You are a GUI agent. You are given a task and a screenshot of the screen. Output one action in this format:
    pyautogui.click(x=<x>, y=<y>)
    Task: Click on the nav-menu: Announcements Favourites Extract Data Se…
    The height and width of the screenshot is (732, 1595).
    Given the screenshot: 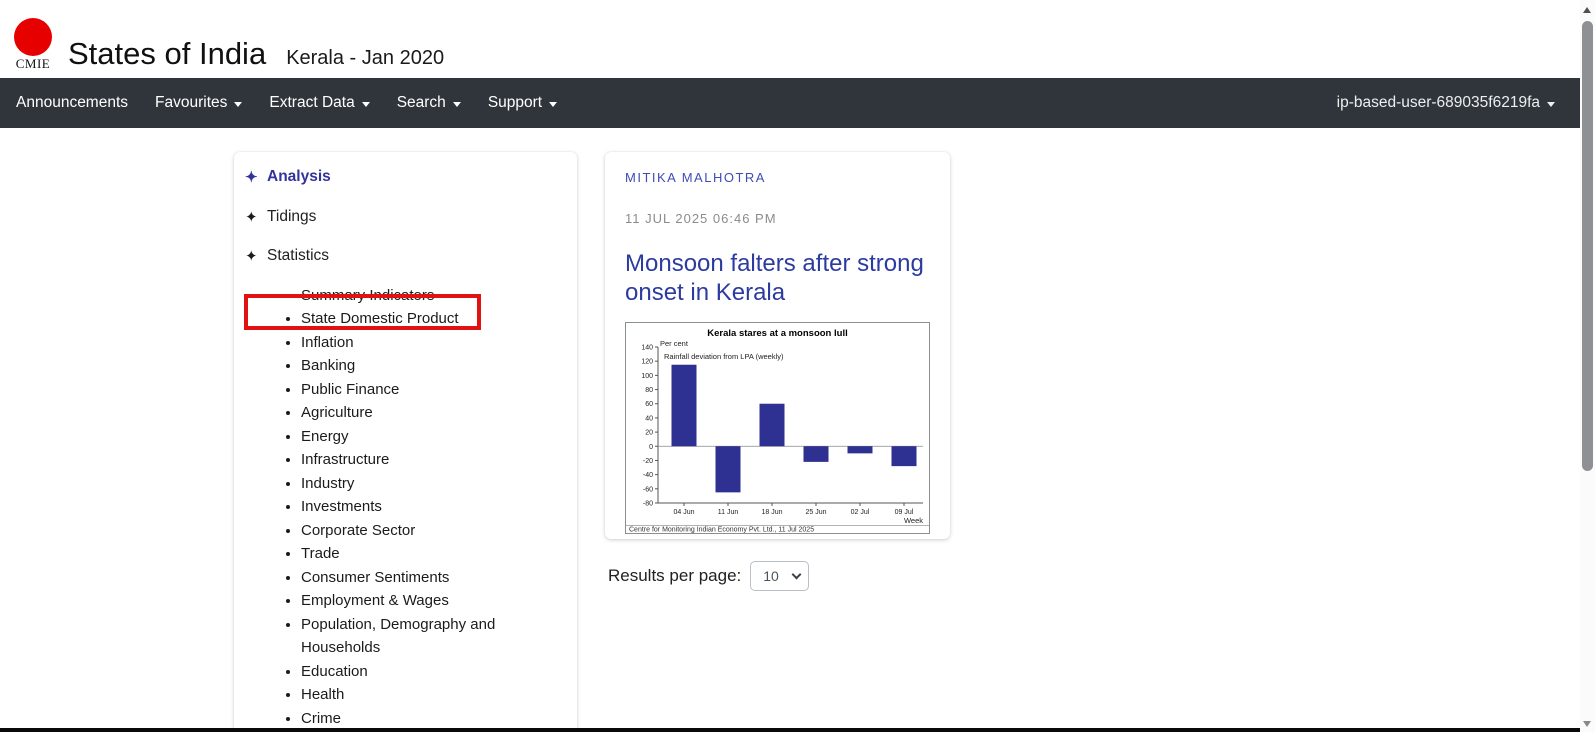 What is the action you would take?
    pyautogui.click(x=300, y=103)
    